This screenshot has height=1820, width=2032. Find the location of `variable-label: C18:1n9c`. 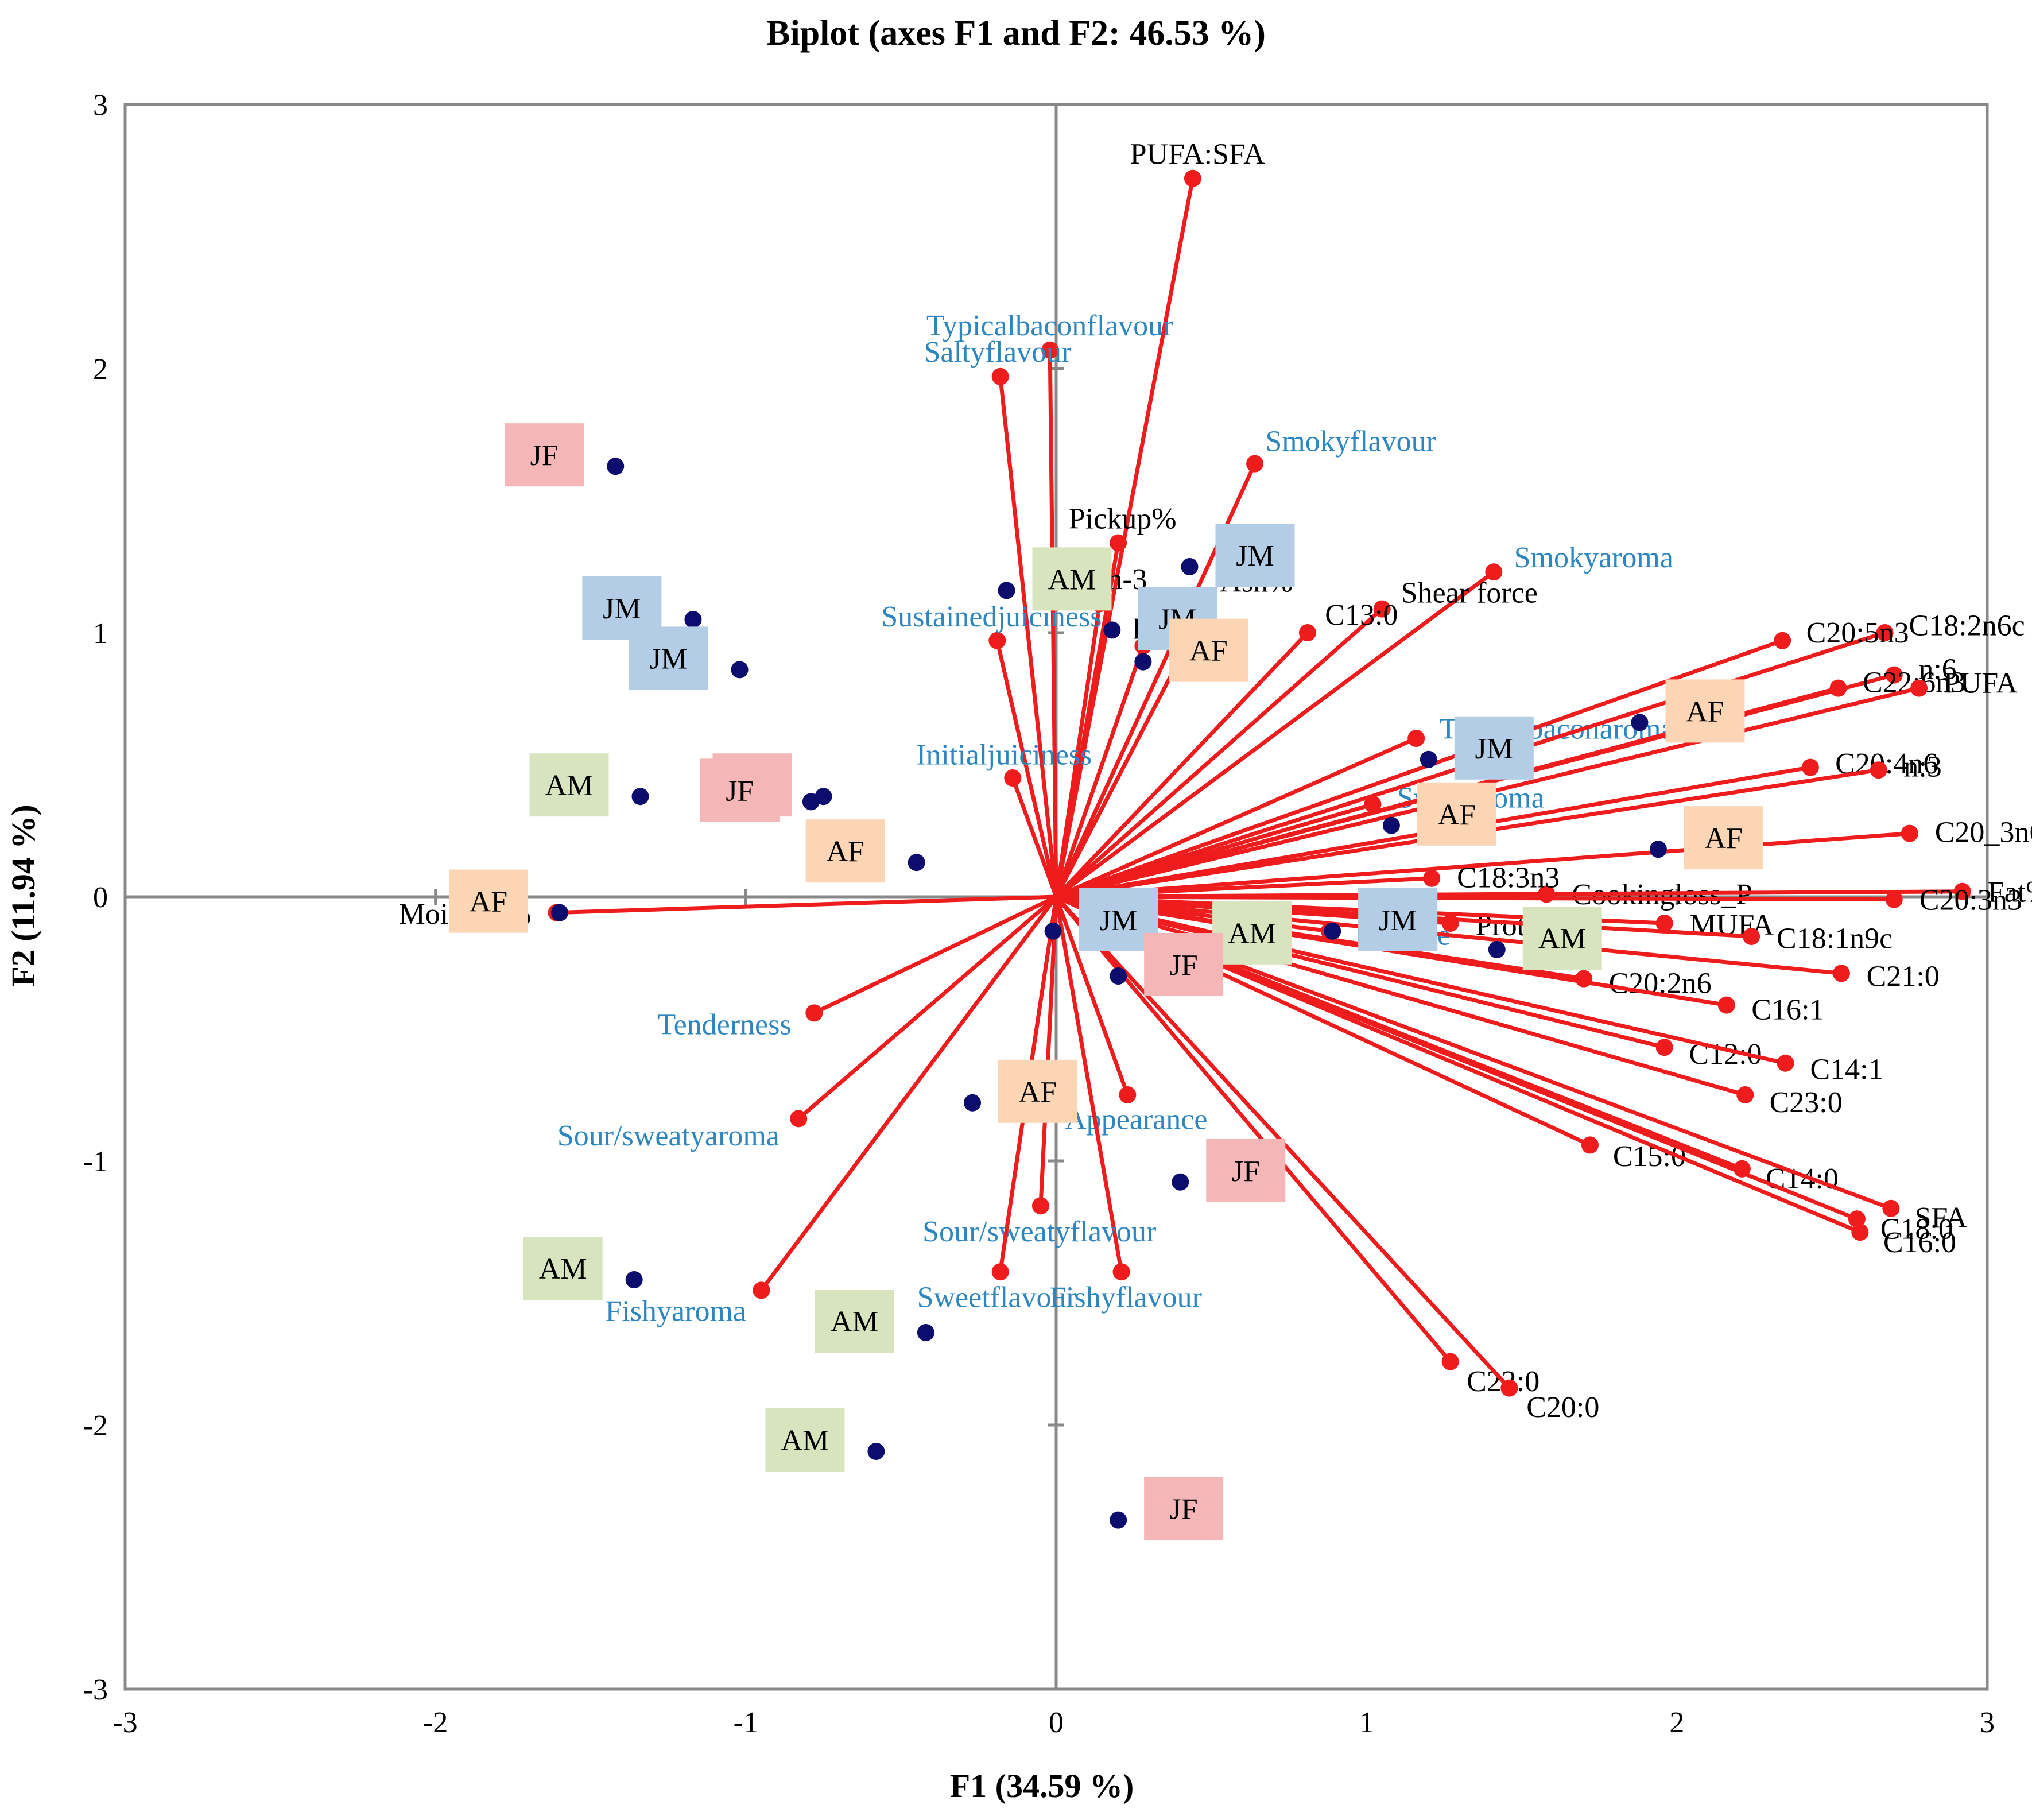

variable-label: C18:1n9c is located at coordinates (1835, 939).